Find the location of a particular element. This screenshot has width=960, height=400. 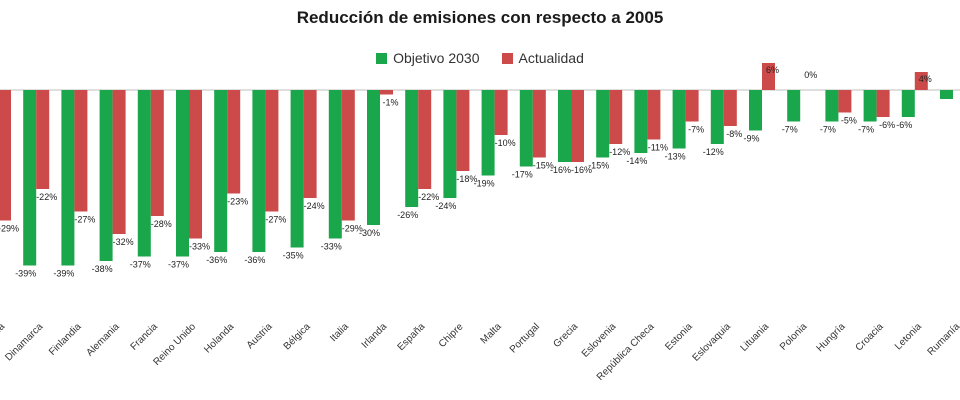

label-objetivo-15: -16% is located at coordinates (560, 170).